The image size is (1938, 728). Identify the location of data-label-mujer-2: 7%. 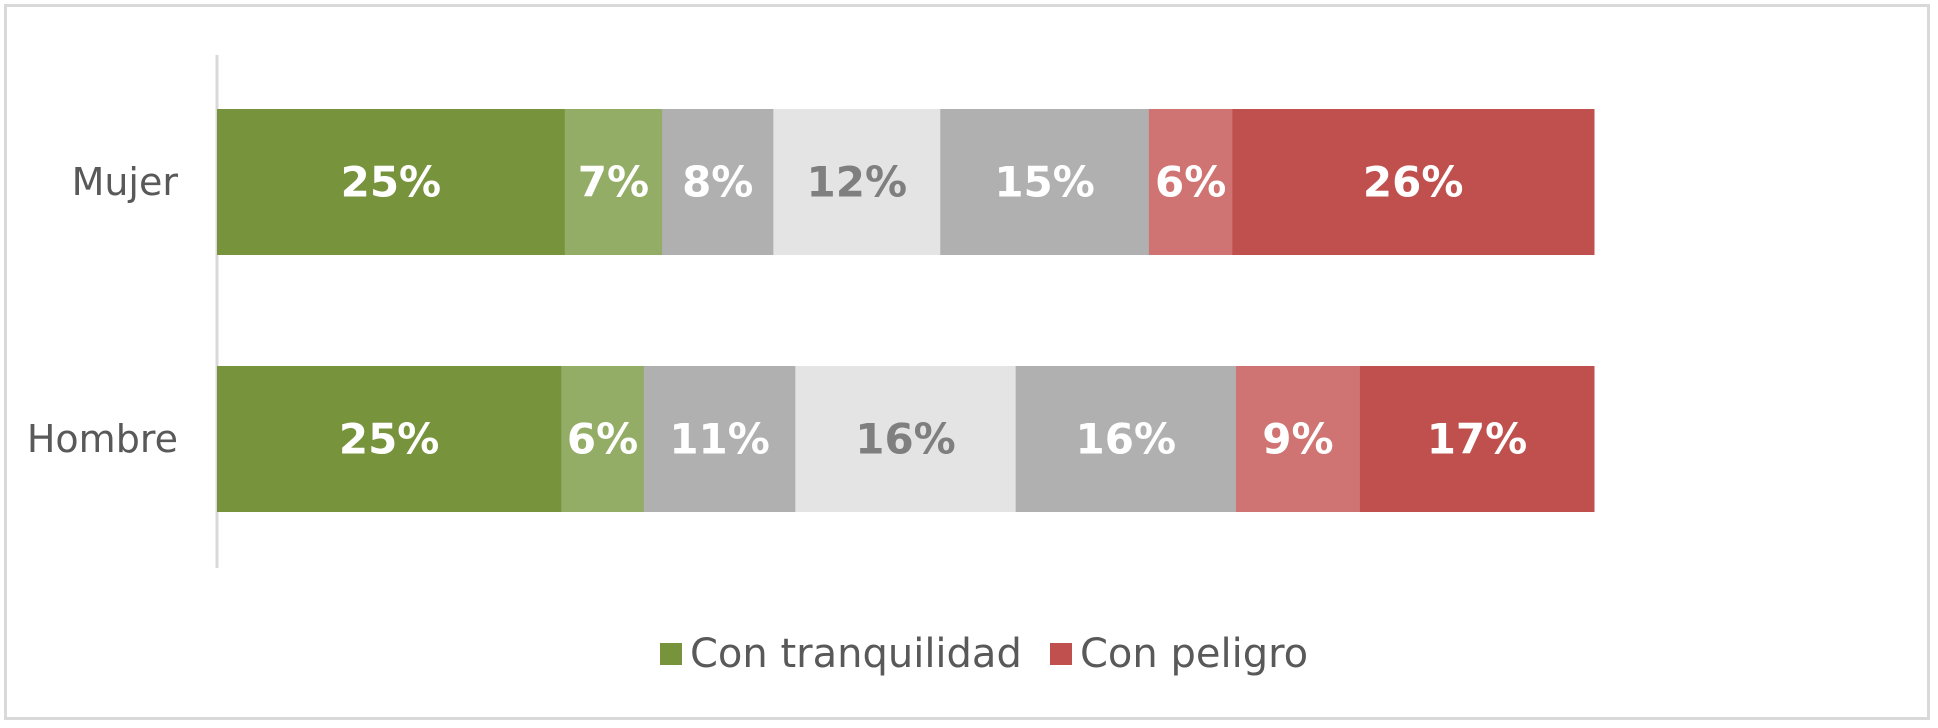
(613, 182).